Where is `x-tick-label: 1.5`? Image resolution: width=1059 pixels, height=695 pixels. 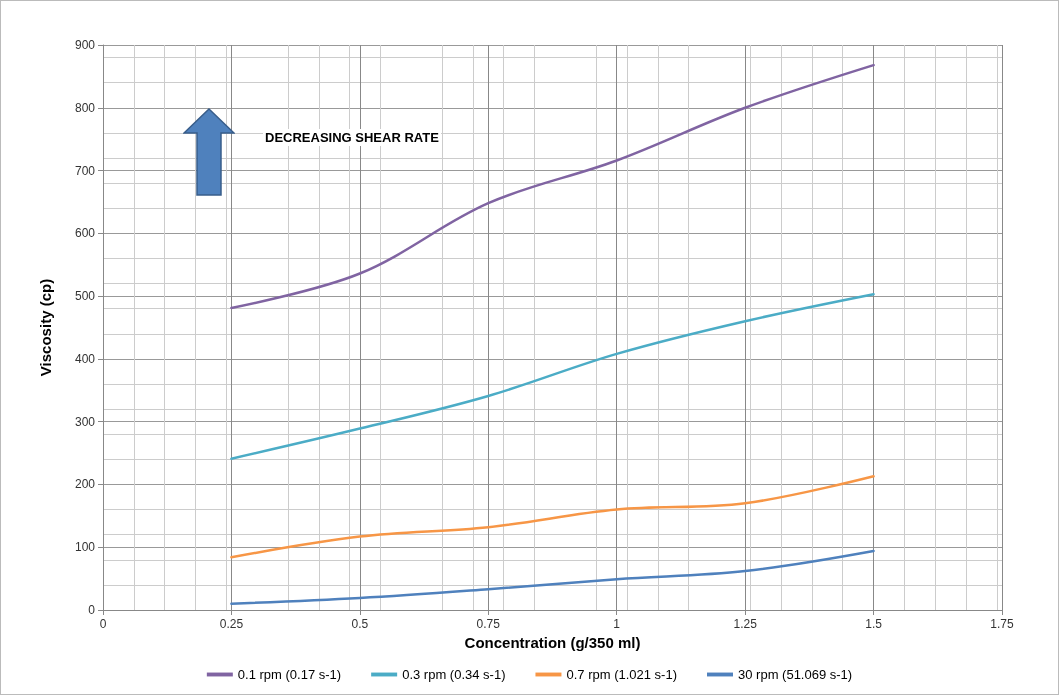 x-tick-label: 1.5 is located at coordinates (874, 624).